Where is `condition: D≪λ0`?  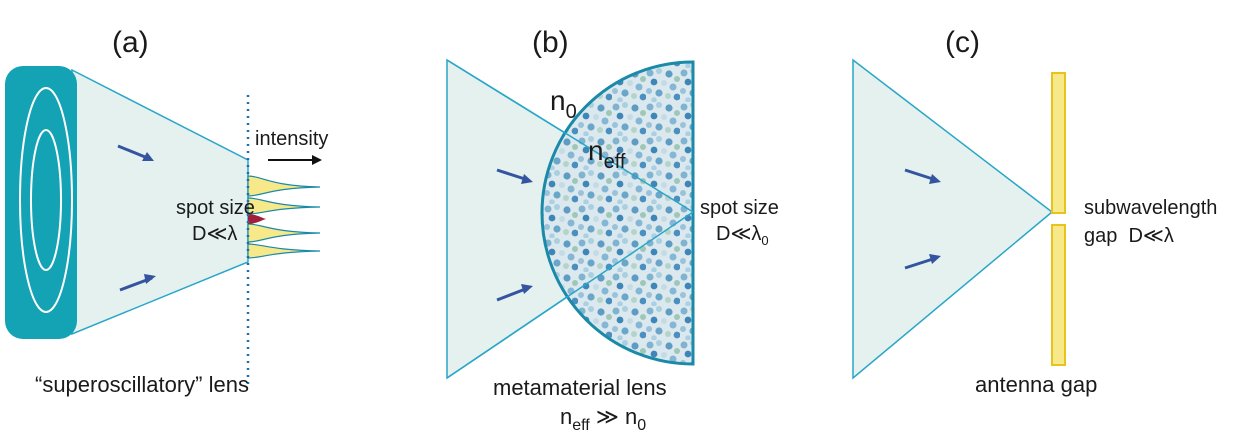 condition: D≪λ0 is located at coordinates (742, 235).